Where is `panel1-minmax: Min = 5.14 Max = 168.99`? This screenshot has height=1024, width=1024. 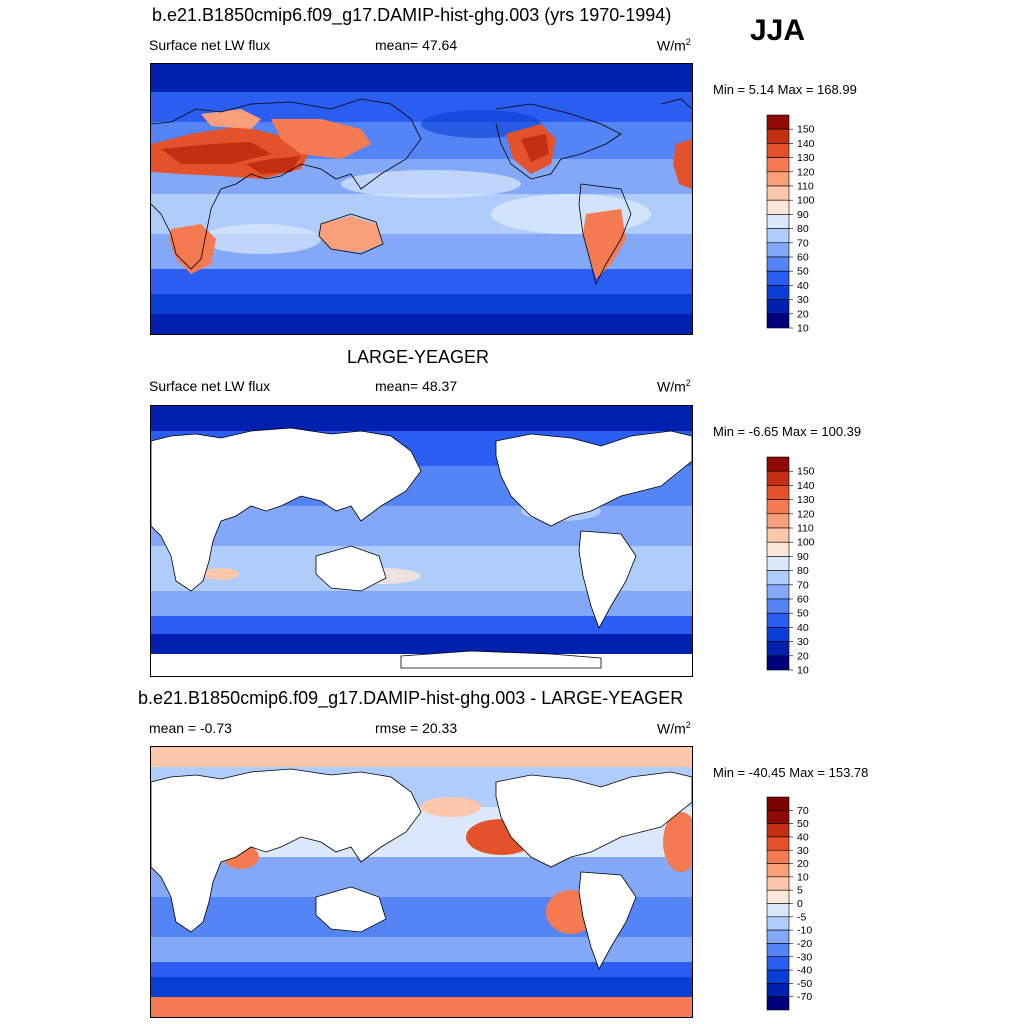 panel1-minmax: Min = 5.14 Max = 168.99 is located at coordinates (785, 89).